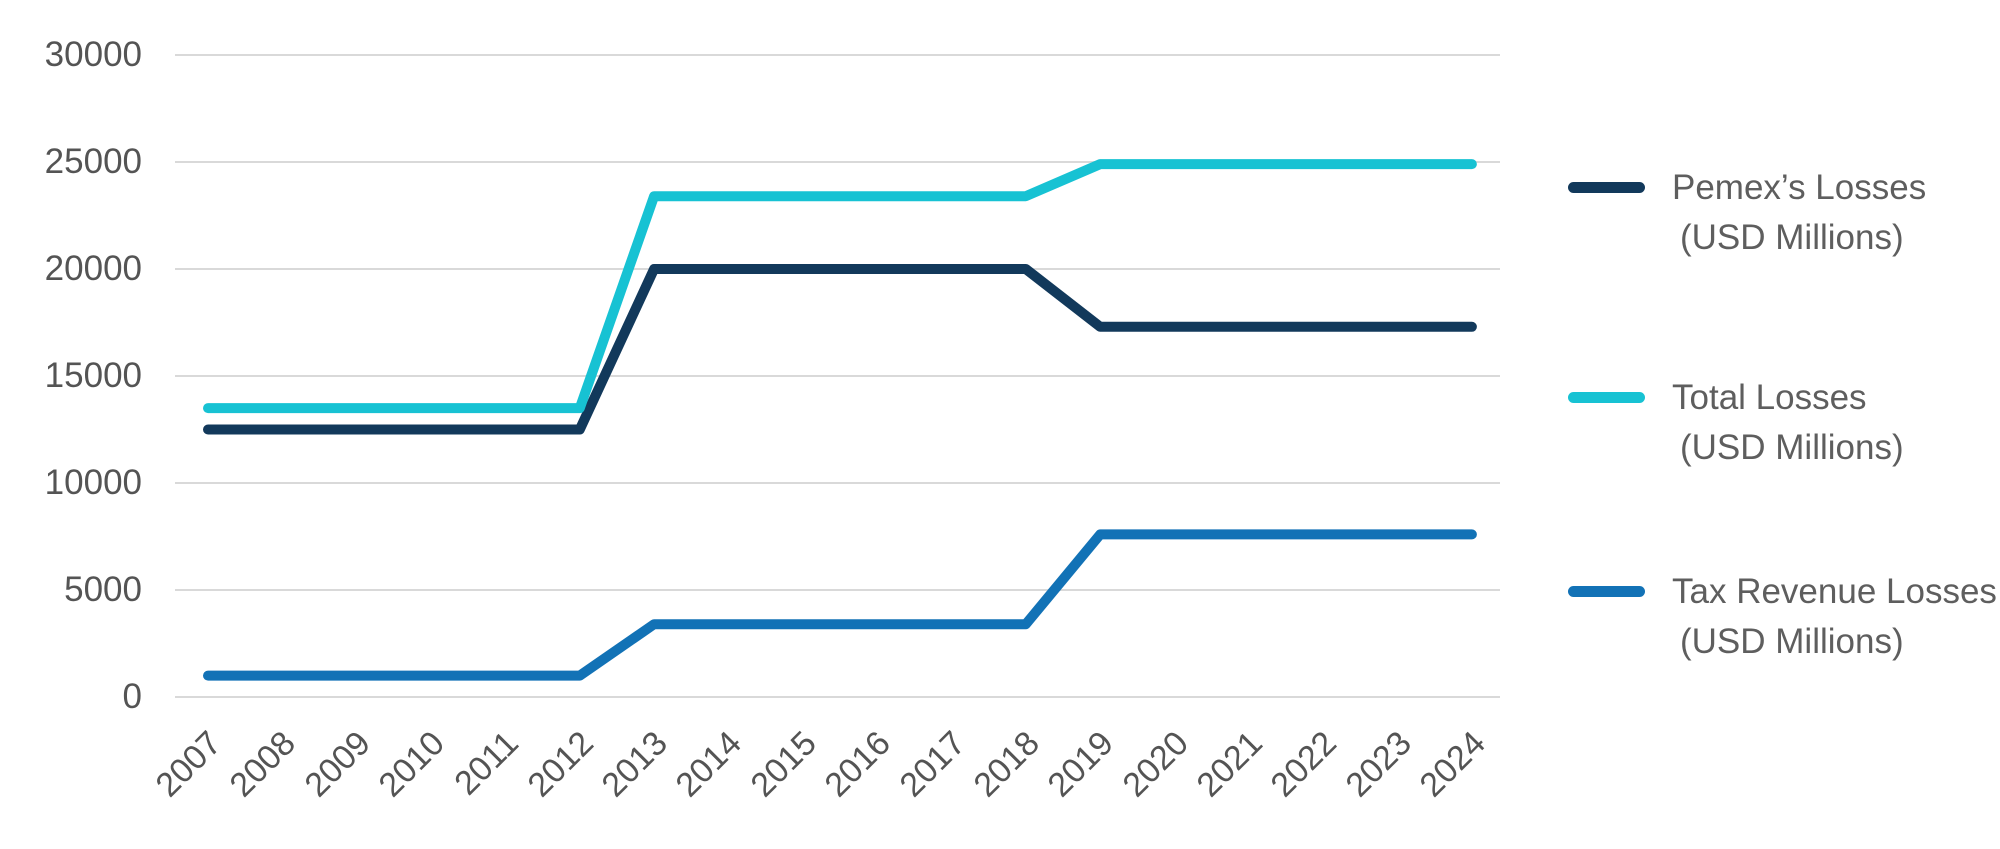 The image size is (2000, 849). I want to click on y-tick-label: 15000, so click(93, 375).